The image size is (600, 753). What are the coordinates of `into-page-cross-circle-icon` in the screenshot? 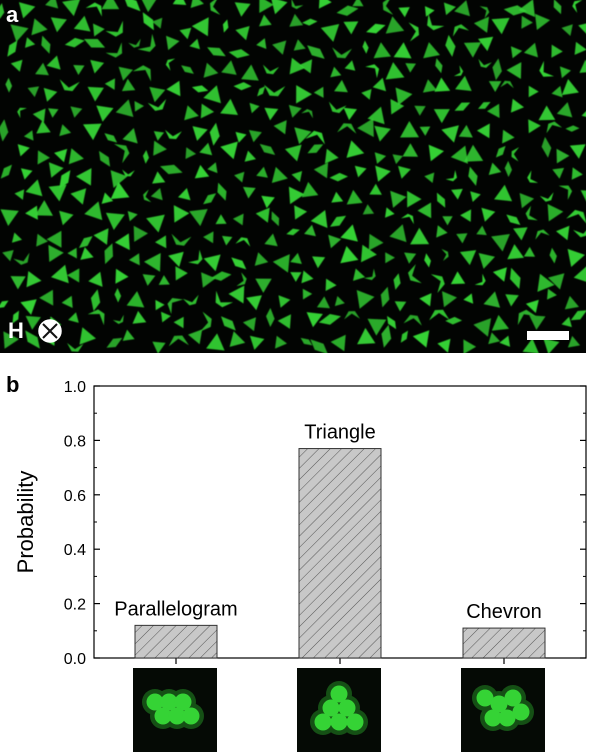 It's located at (50, 331).